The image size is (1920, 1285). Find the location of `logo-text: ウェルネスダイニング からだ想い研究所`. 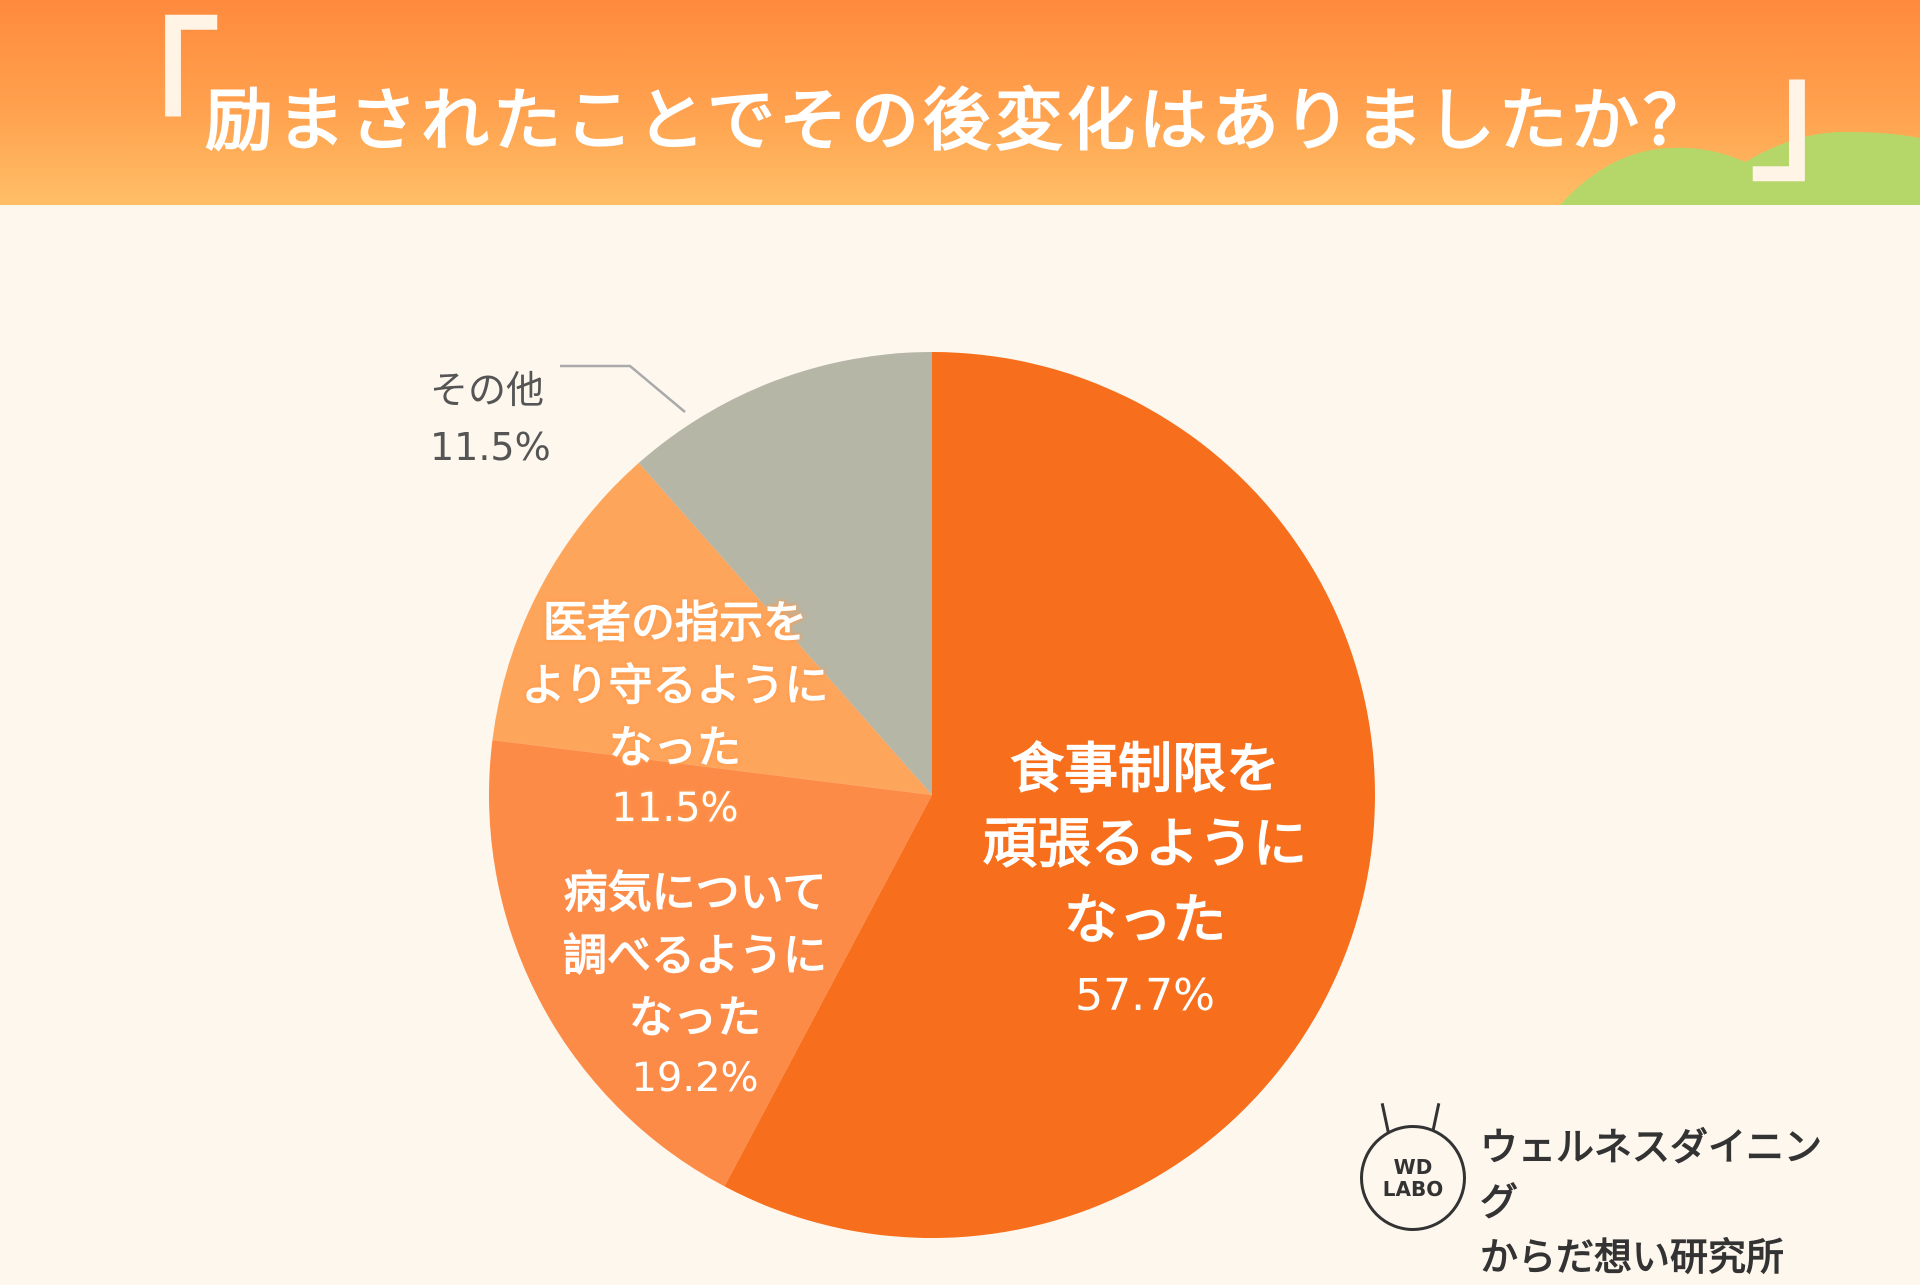

logo-text: ウェルネスダイニング からだ想い研究所 is located at coordinates (1665, 1202).